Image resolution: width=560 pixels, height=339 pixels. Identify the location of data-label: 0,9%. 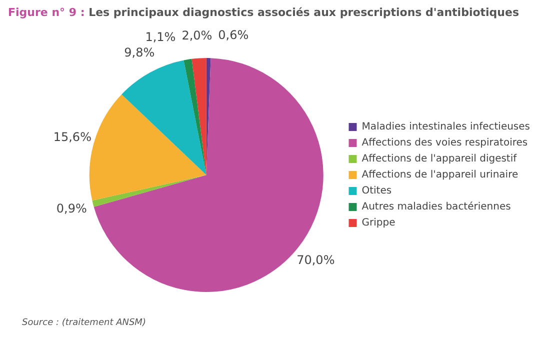
(71, 208).